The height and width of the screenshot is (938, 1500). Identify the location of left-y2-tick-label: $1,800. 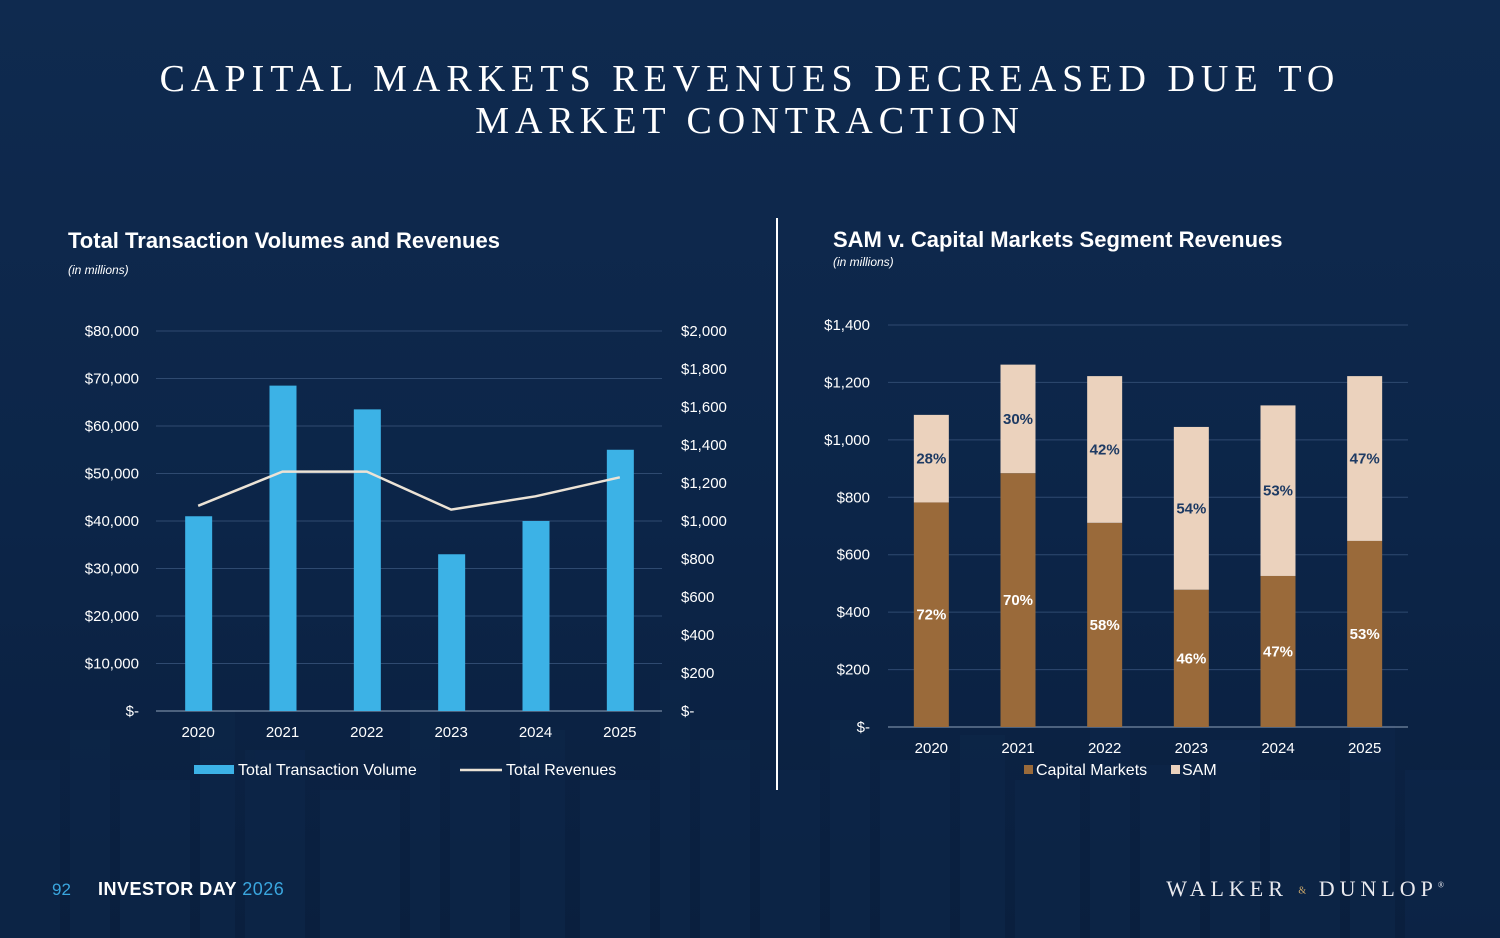
(704, 369).